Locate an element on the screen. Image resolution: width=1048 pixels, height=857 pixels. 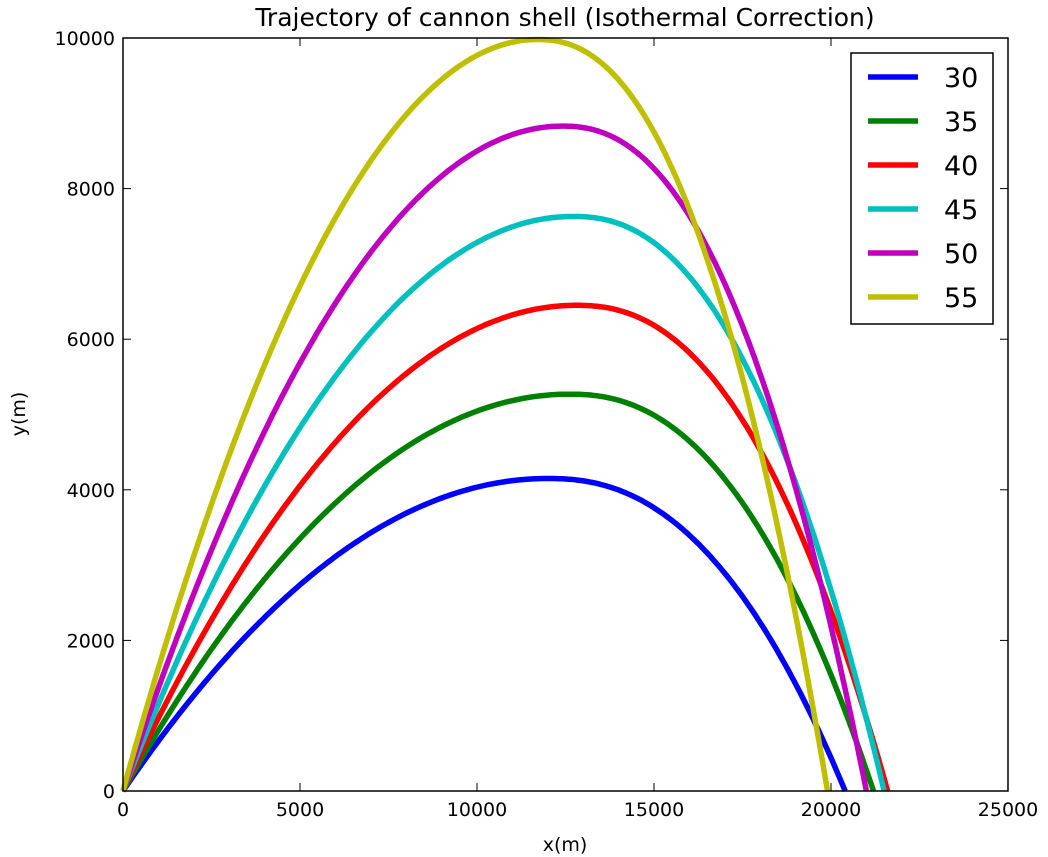
legend-label: 30 is located at coordinates (961, 78).